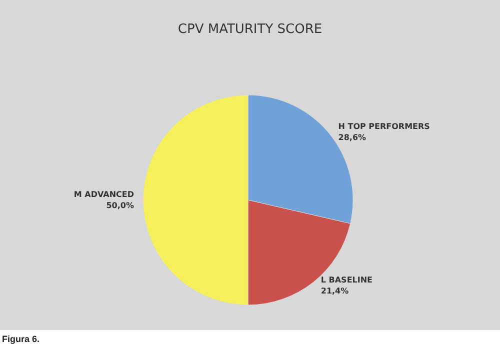  What do you see at coordinates (346, 279) in the screenshot?
I see `slice-label: L BASELINE` at bounding box center [346, 279].